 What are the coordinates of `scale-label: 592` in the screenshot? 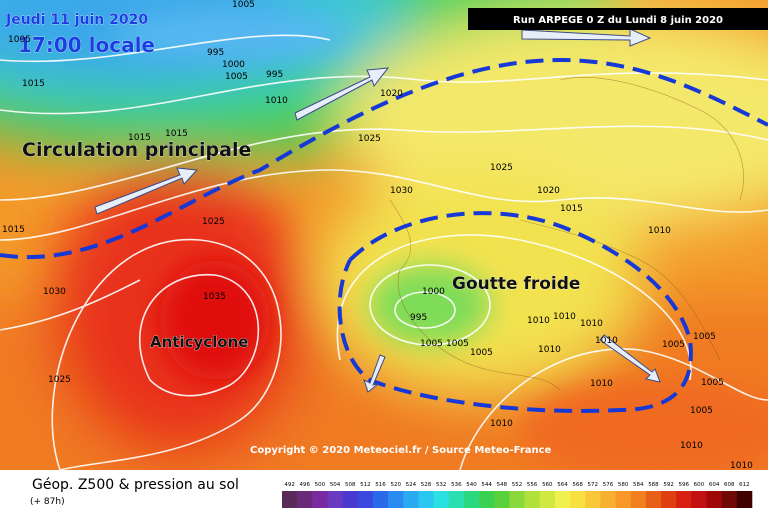 It's located at (668, 485).